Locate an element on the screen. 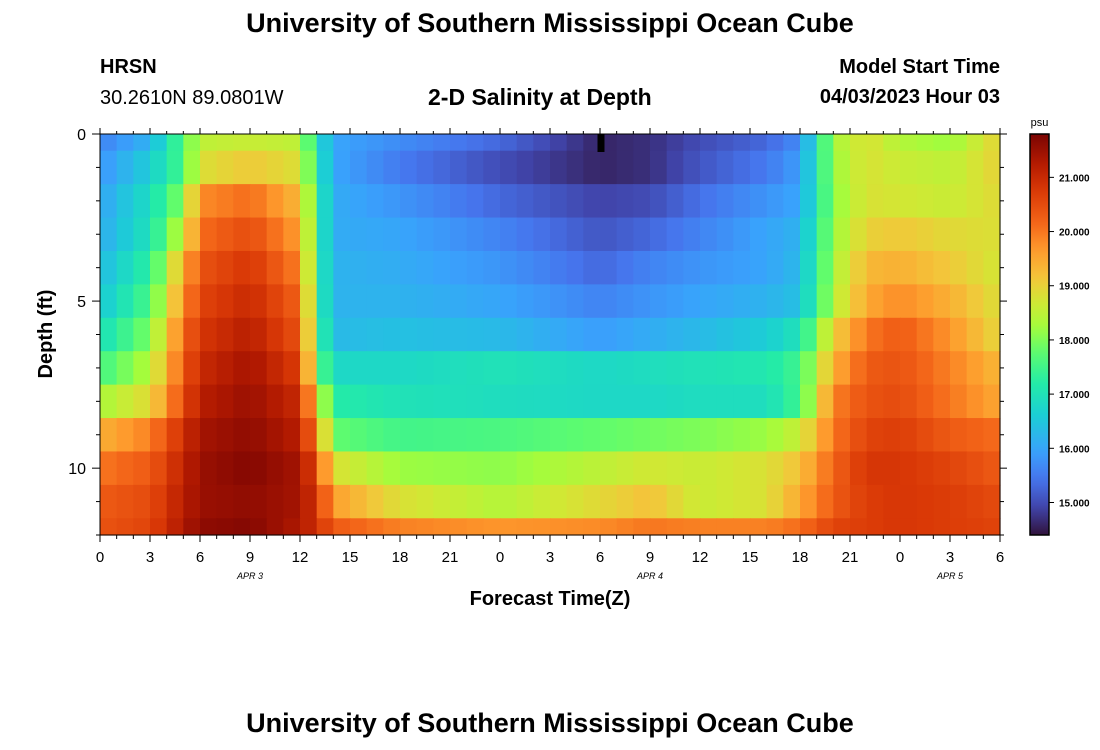 This screenshot has height=750, width=1100. colorbar-tick-label: 18.000 is located at coordinates (1074, 341).